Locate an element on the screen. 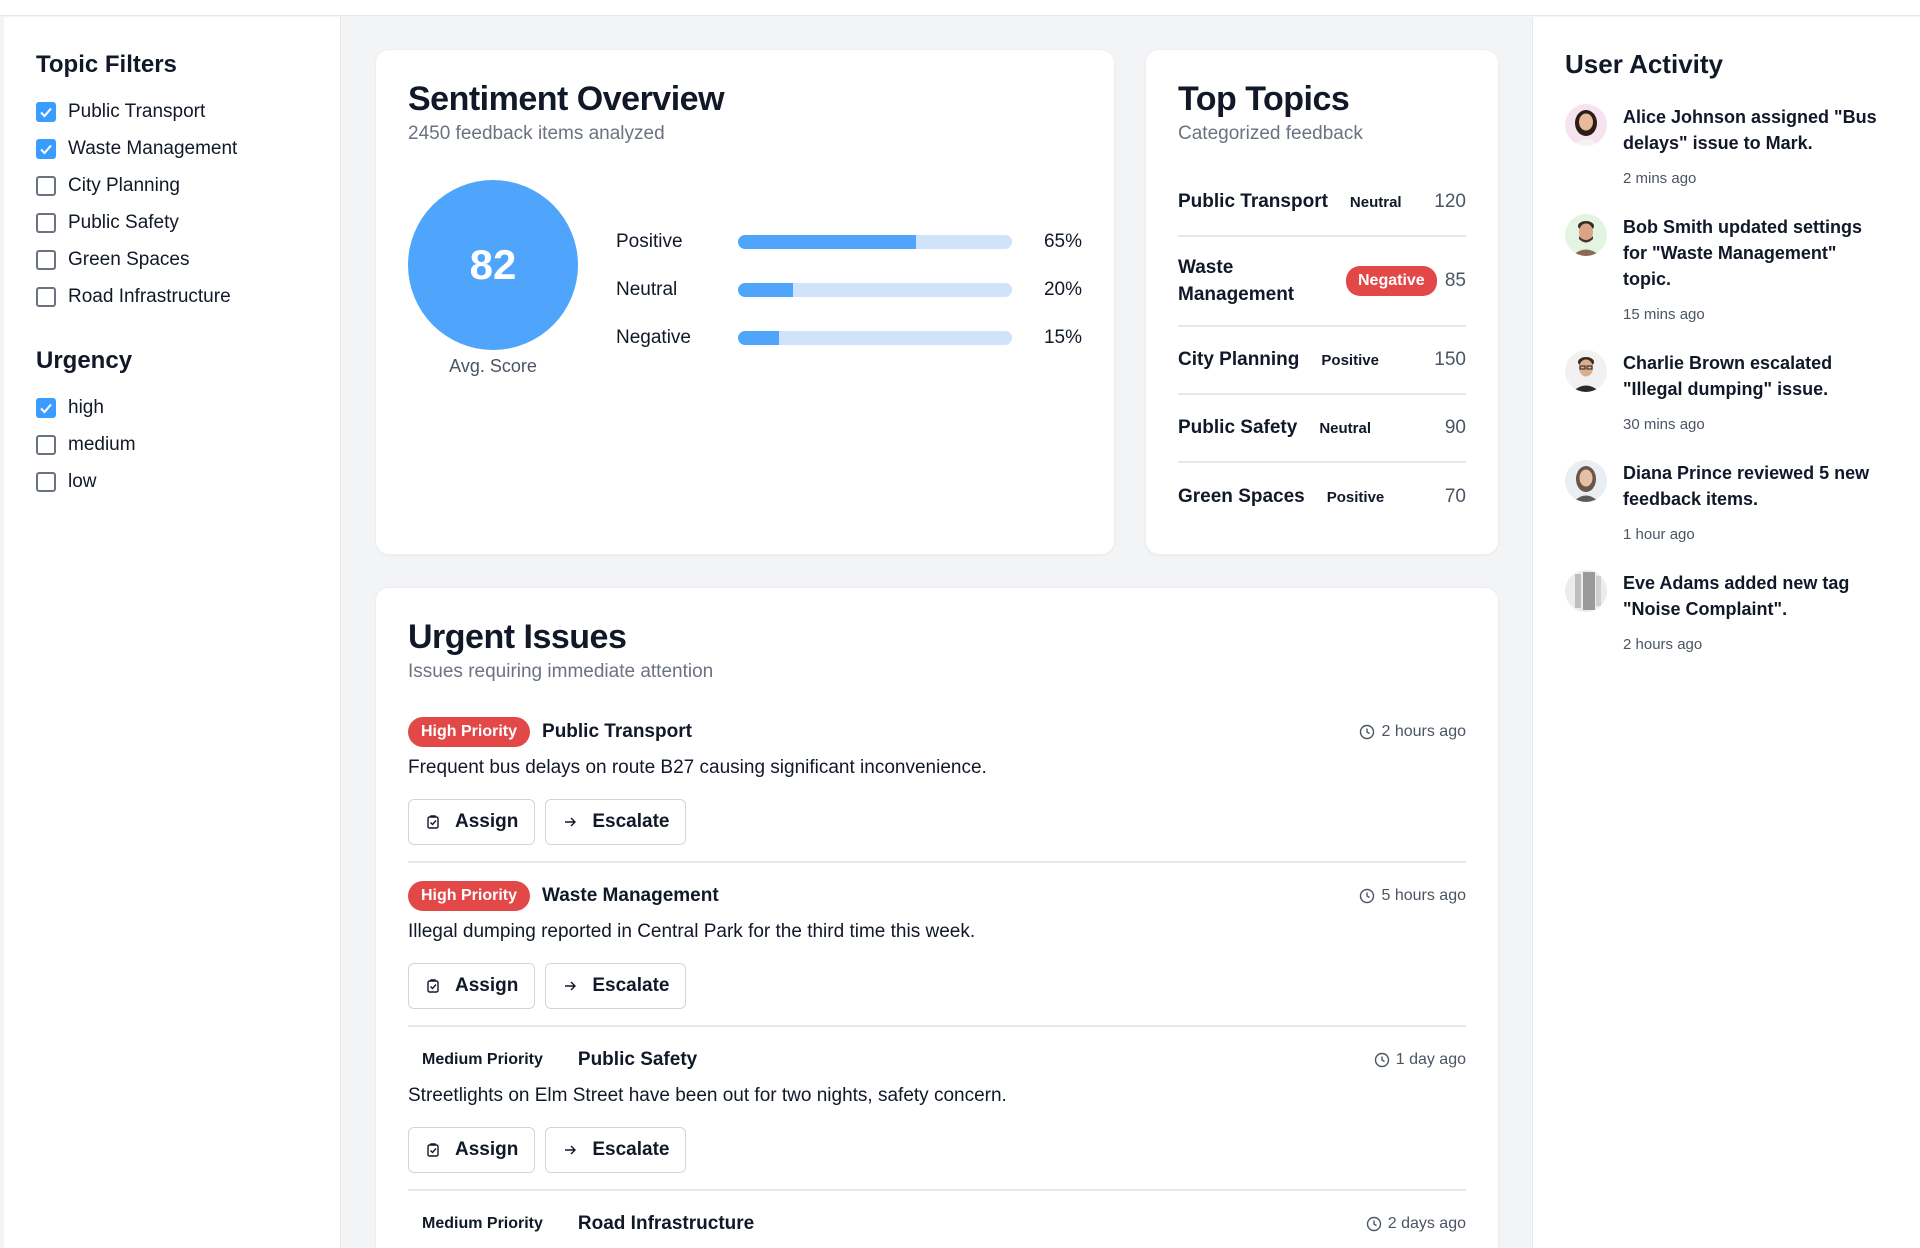 The height and width of the screenshot is (1248, 1920). topic-filter-label: Waste Management is located at coordinates (153, 148).